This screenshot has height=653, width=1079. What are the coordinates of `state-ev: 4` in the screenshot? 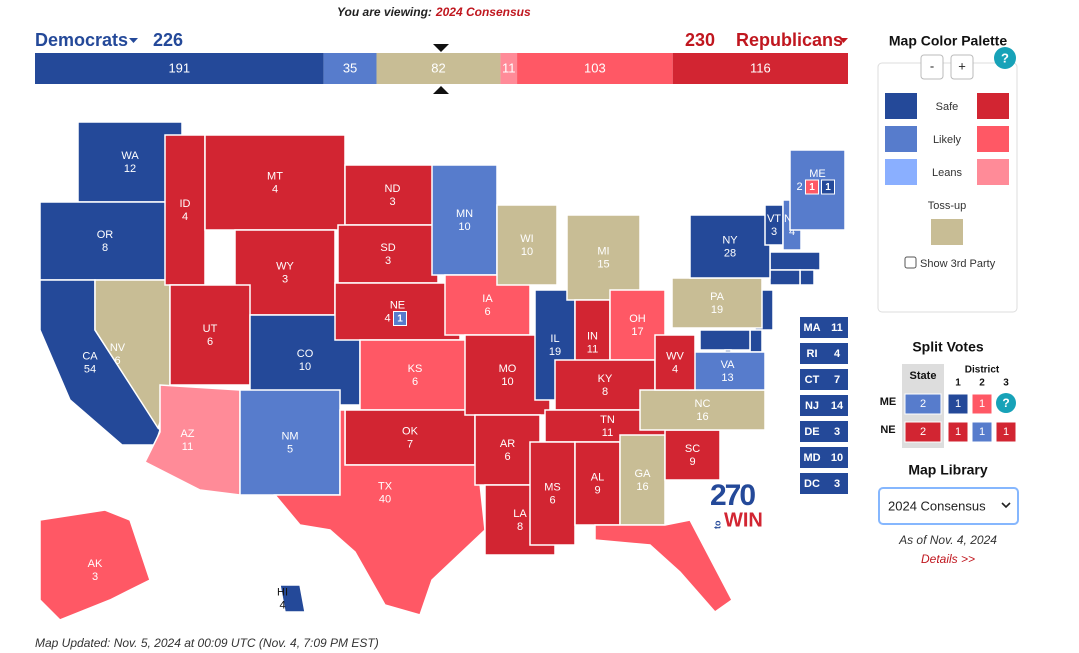 It's located at (275, 189).